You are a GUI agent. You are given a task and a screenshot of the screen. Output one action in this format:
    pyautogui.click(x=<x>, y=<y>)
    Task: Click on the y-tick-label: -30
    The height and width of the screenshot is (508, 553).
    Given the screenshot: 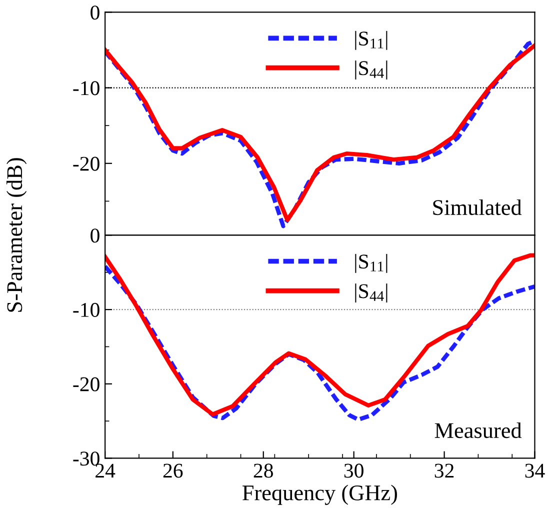 What is the action you would take?
    pyautogui.click(x=86, y=459)
    